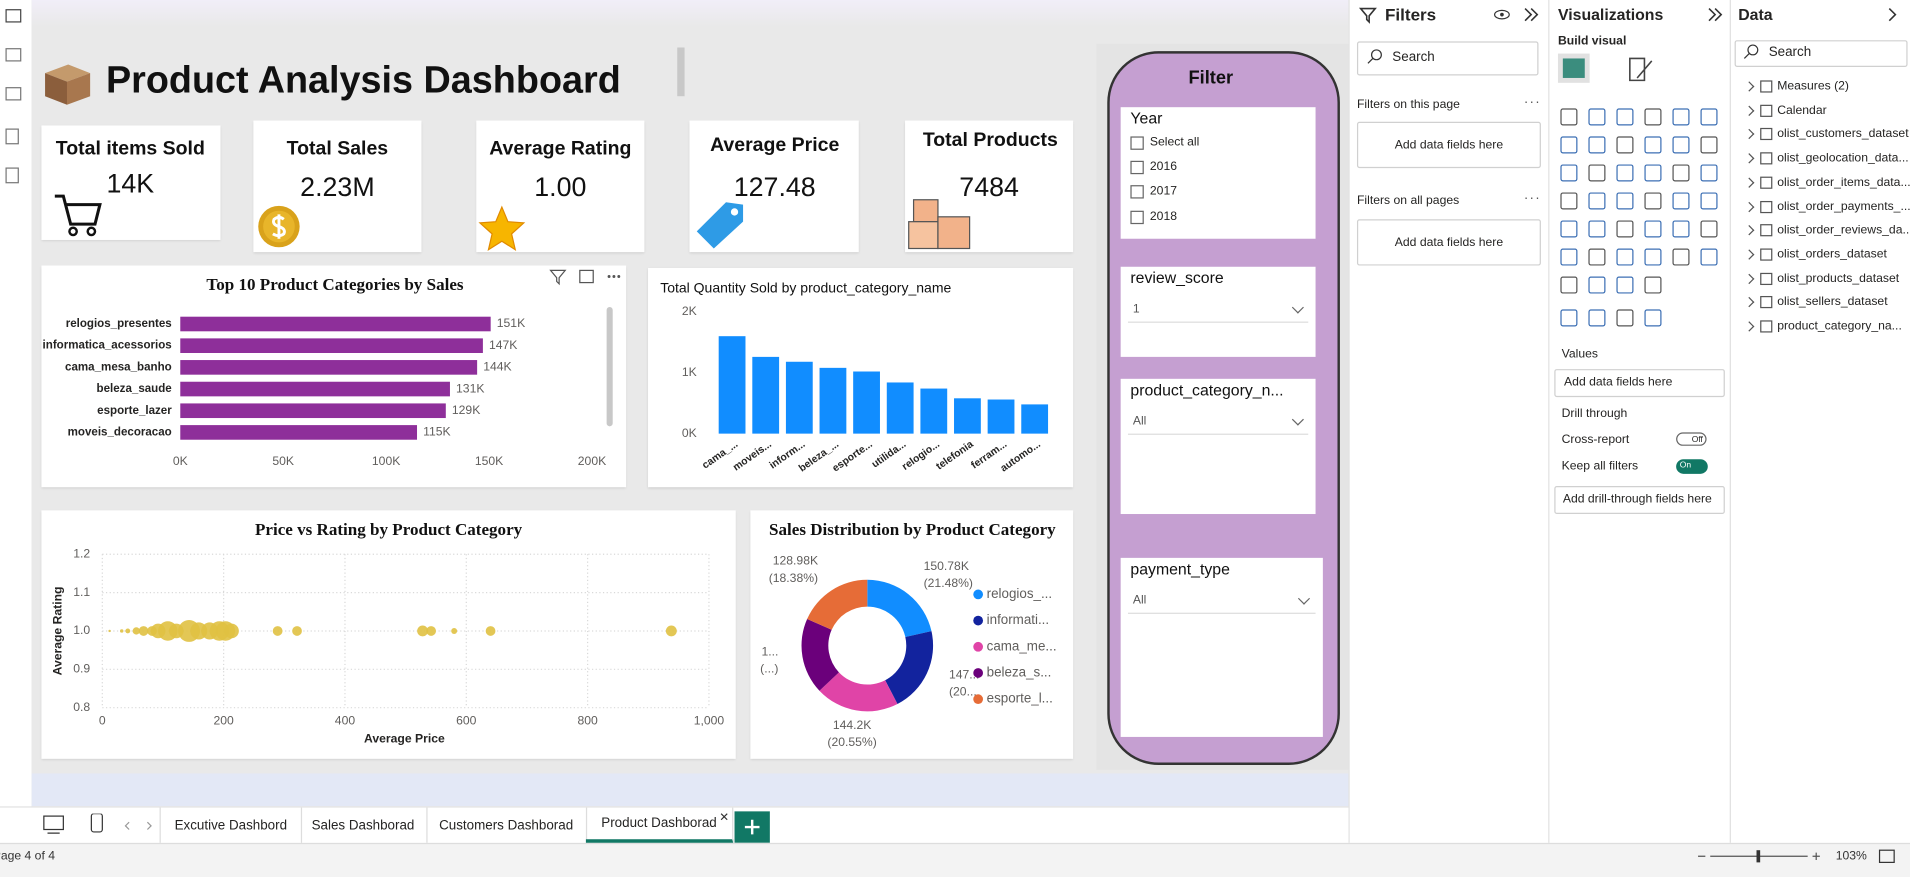 The height and width of the screenshot is (877, 1910). I want to click on desktop-icon, so click(53, 823).